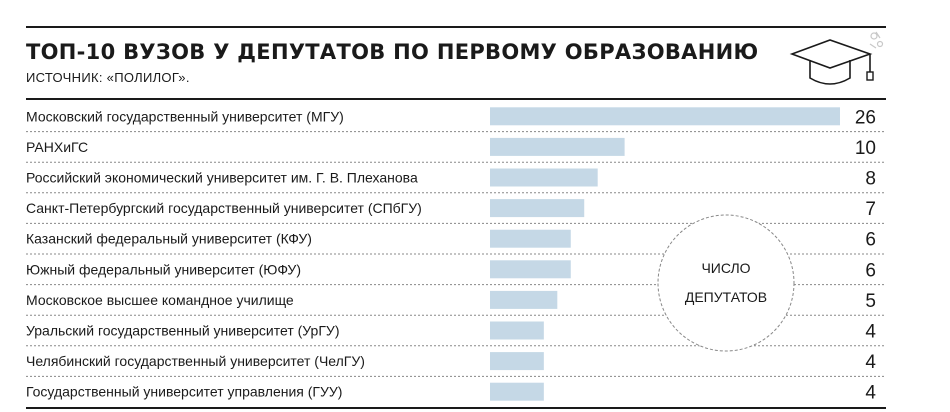 Image resolution: width=950 pixels, height=412 pixels. Describe the element at coordinates (160, 300) in the screenshot. I see `category-label: Московское высшее командное училище` at that location.